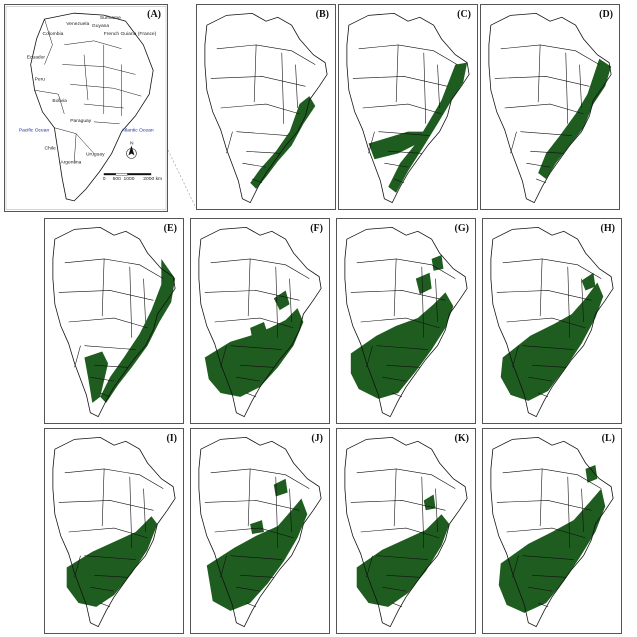  I want to click on panel-label: (C), so click(464, 14).